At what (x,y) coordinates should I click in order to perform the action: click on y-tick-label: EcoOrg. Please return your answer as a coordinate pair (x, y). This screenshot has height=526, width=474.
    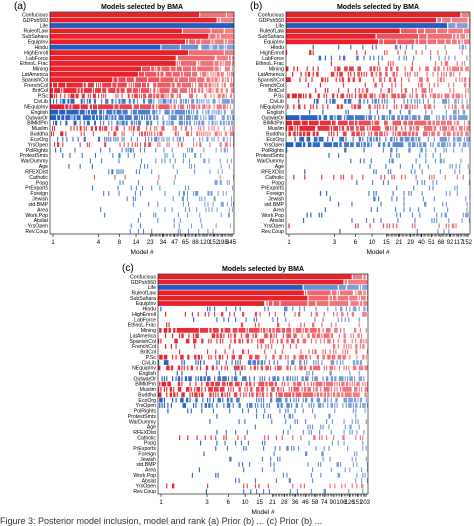
    Looking at the image, I should click on (147, 401).